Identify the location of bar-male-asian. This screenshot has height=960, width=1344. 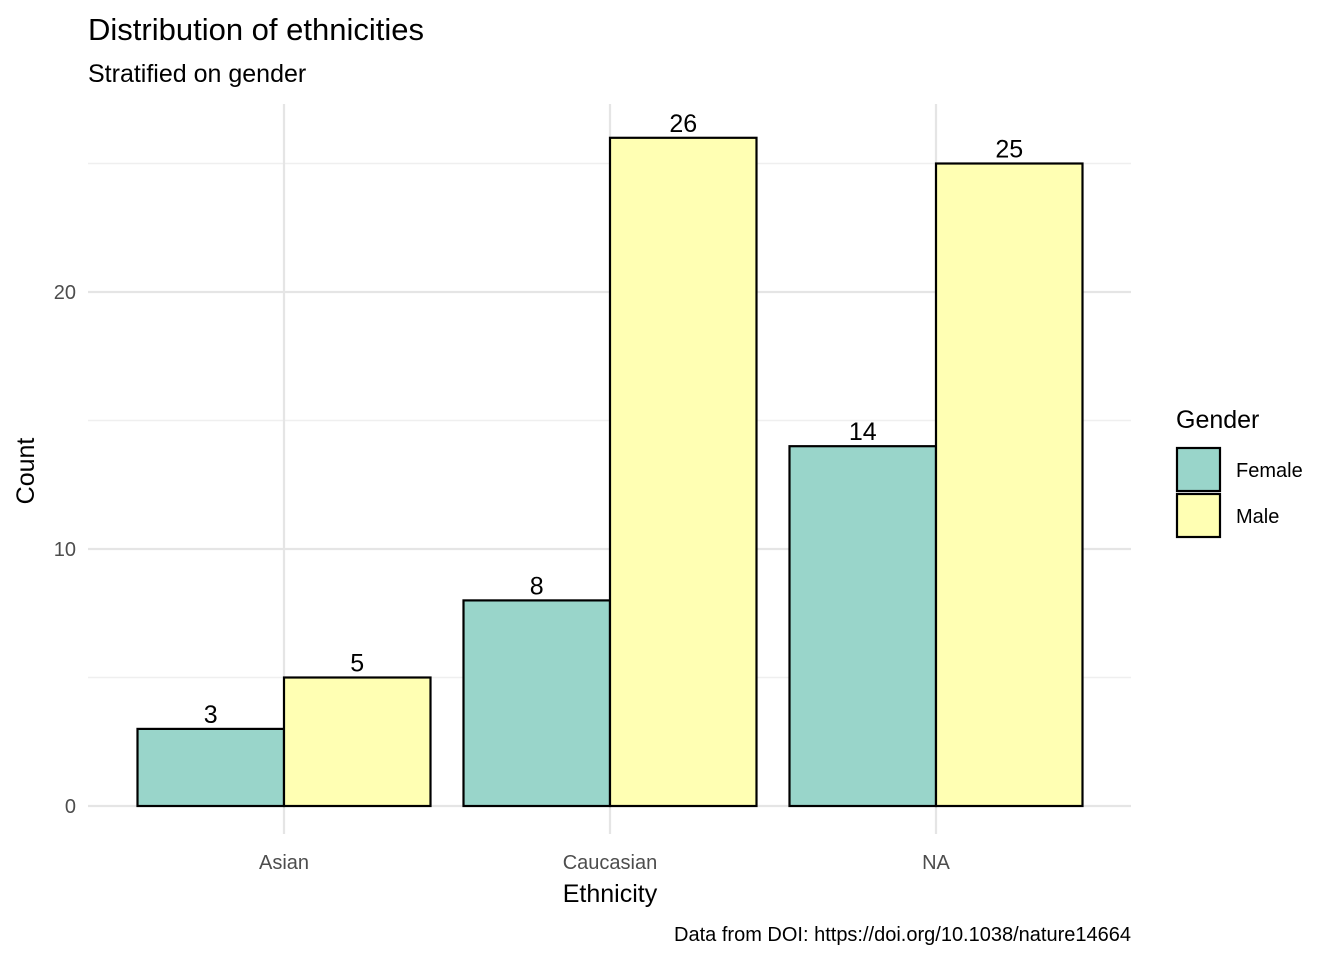
(357, 742).